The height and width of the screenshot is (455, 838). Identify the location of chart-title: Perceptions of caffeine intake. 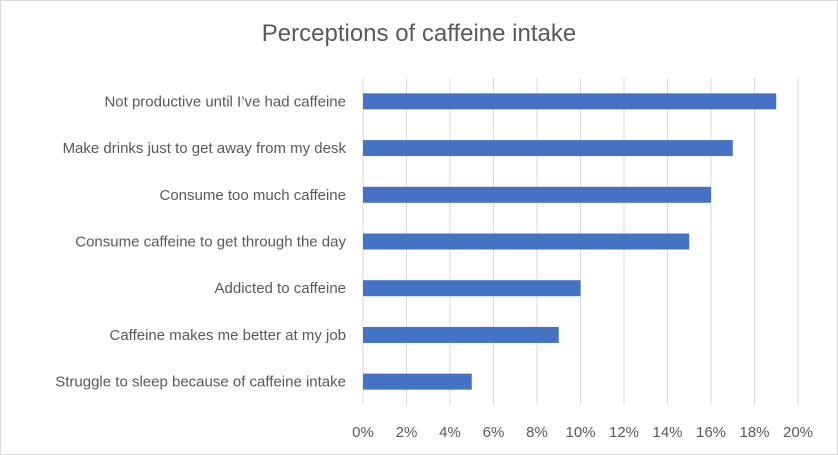
(419, 33).